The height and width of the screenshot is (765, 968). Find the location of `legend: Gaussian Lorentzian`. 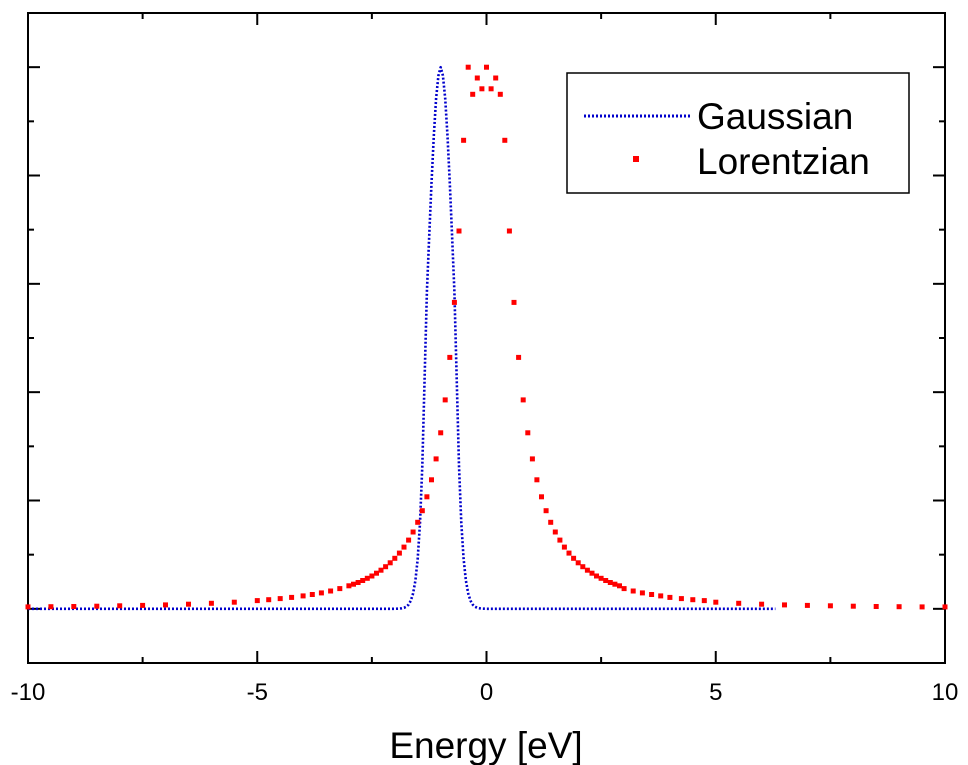

legend: Gaussian Lorentzian is located at coordinates (738, 133).